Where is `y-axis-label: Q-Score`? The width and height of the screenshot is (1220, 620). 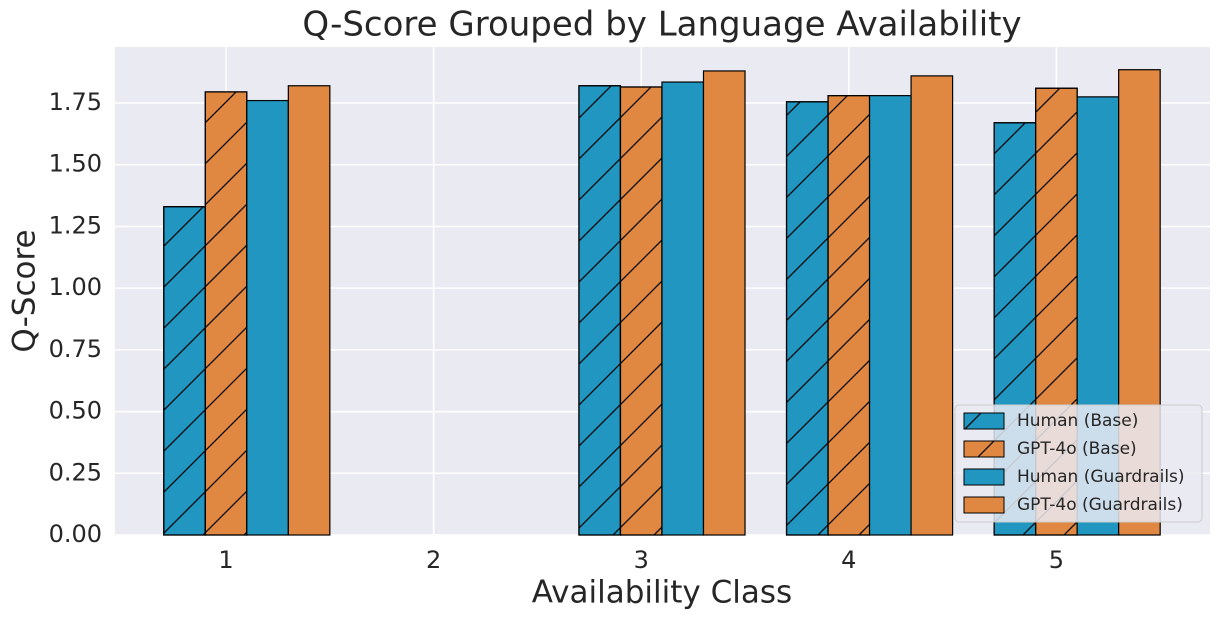
y-axis-label: Q-Score is located at coordinates (25, 290).